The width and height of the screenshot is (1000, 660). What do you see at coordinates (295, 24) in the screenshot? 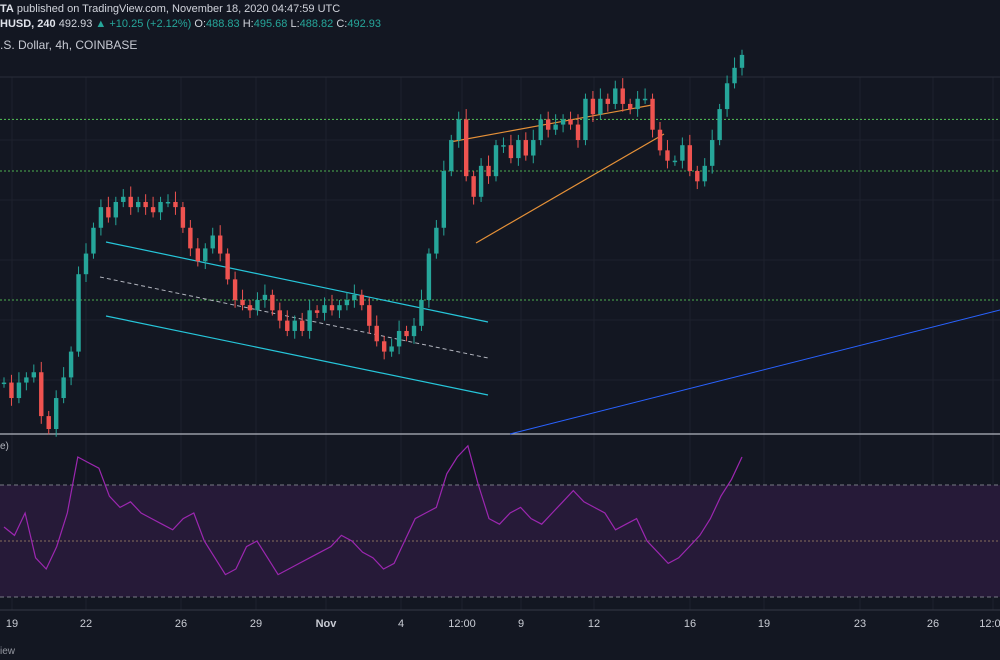
I see `low-label: L:` at bounding box center [295, 24].